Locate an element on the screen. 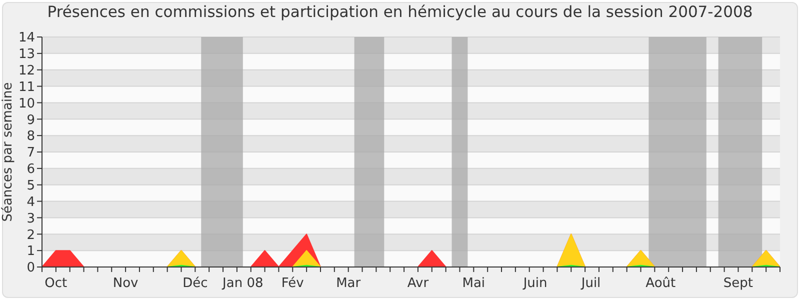  y-tick-label: 9 is located at coordinates (30, 120).